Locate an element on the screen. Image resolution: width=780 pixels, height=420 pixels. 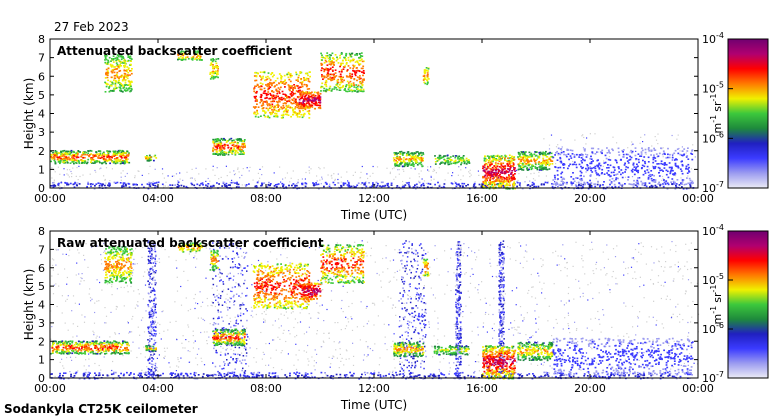
colorbar-tick-exponent: -5 is located at coordinates (720, 85).